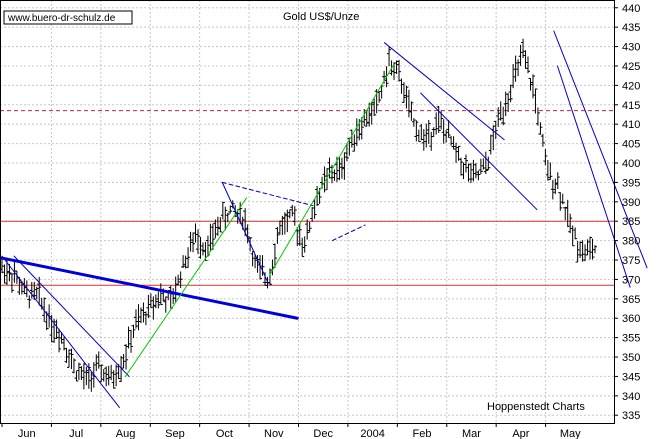 This screenshot has width=669, height=439. I want to click on y-tick-label: 425, so click(631, 67).